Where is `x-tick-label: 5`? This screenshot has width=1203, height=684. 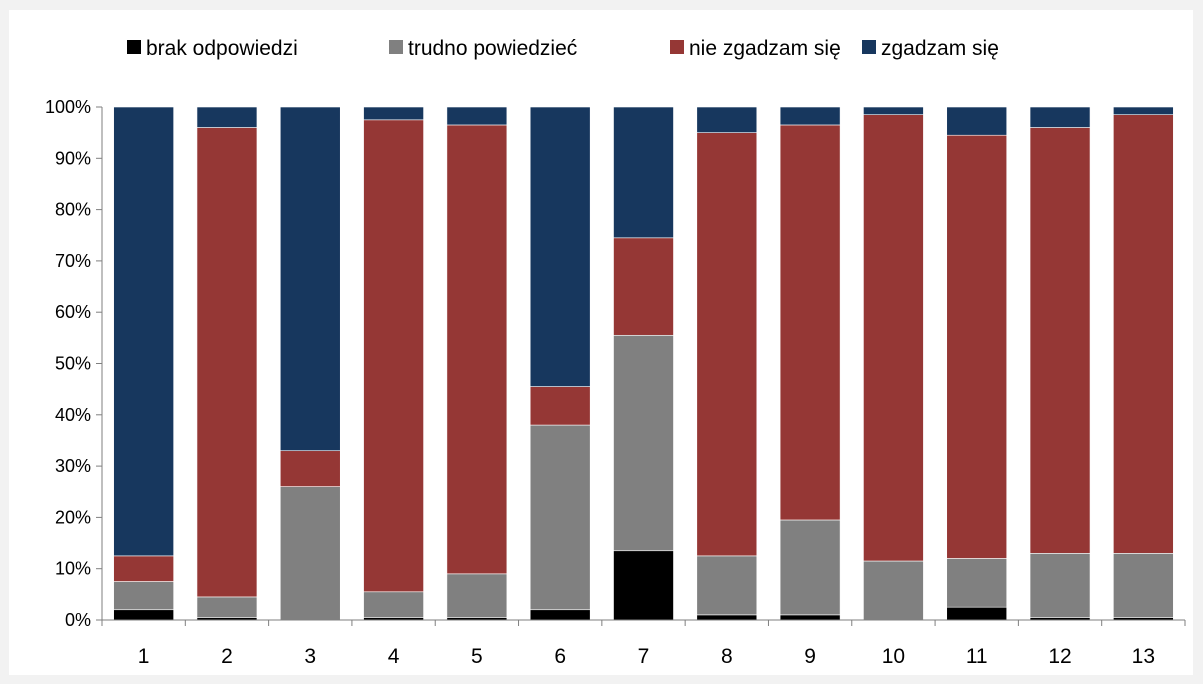
x-tick-label: 5 is located at coordinates (477, 656).